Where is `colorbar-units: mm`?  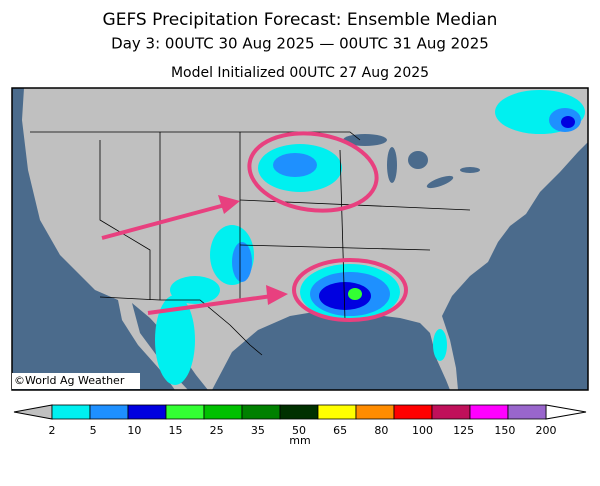
colorbar-units: mm is located at coordinates (299, 440).